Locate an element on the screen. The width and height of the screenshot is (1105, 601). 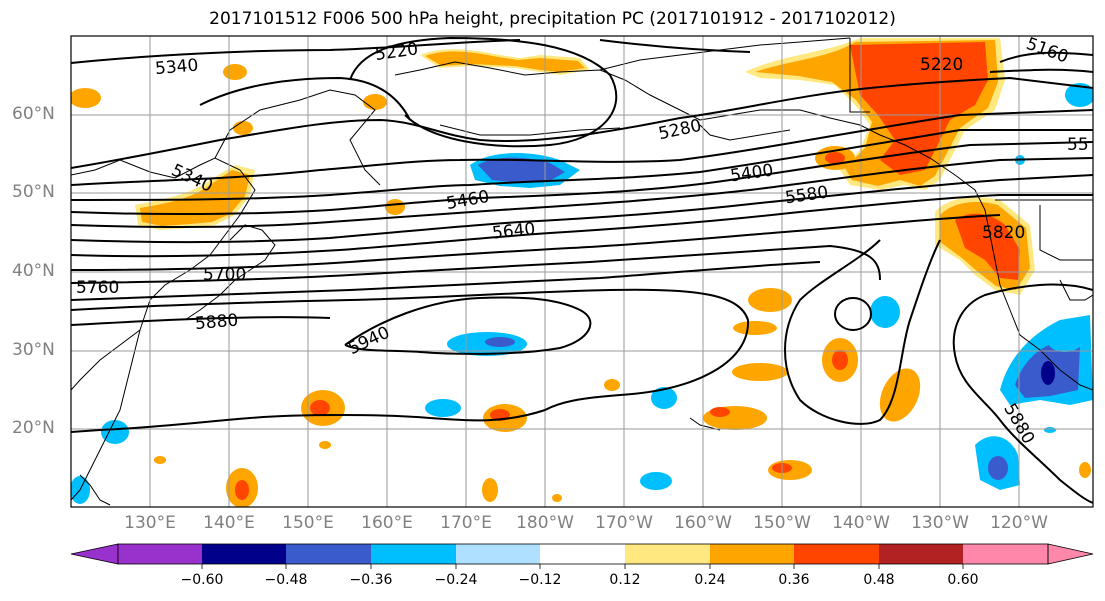
colorbar-tick-label: 0.60 is located at coordinates (963, 580).